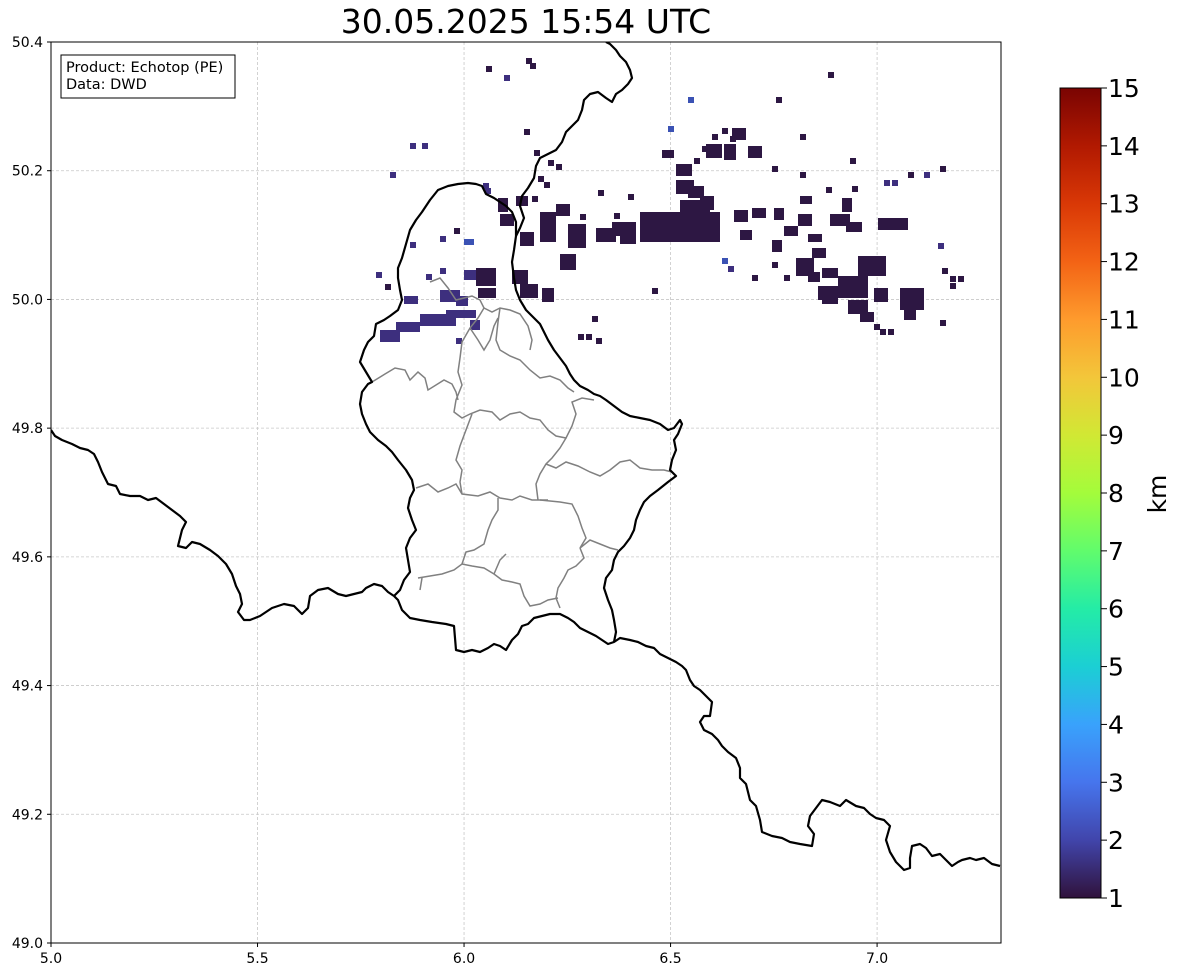  What do you see at coordinates (1124, 319) in the screenshot?
I see `colorbar-tick-label: 11` at bounding box center [1124, 319].